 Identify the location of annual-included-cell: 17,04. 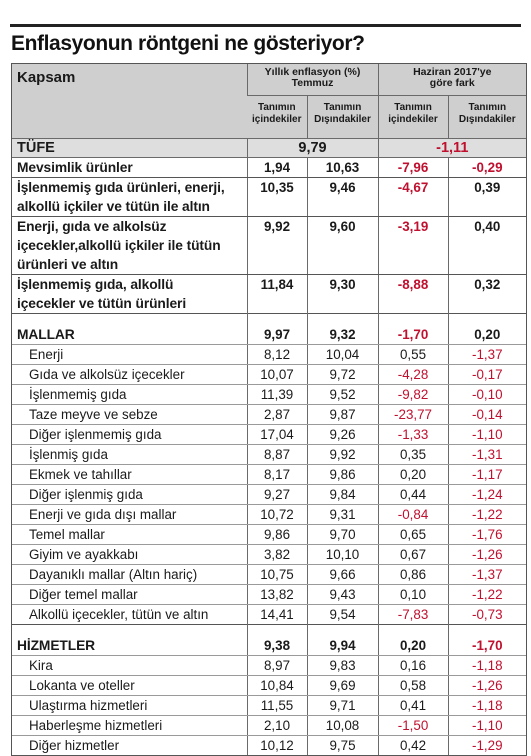
(276, 434).